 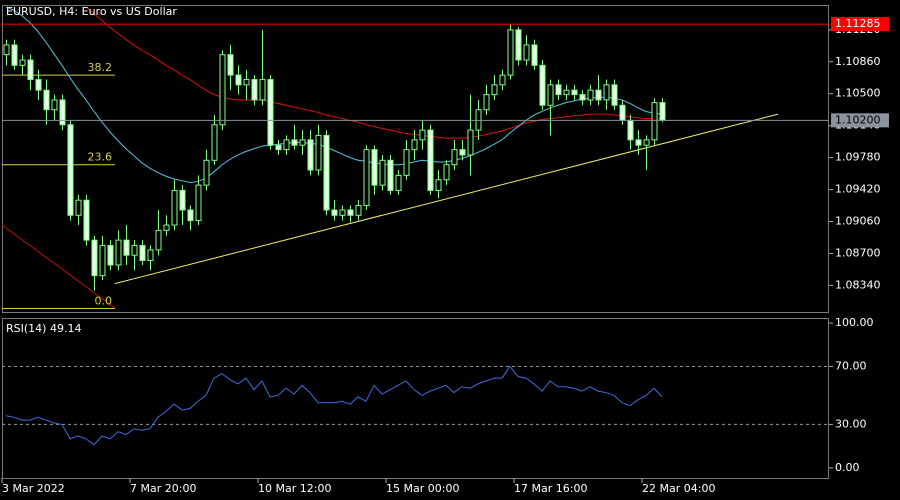 What do you see at coordinates (422, 488) in the screenshot?
I see `x-tick-label: 15 Mar 00:00` at bounding box center [422, 488].